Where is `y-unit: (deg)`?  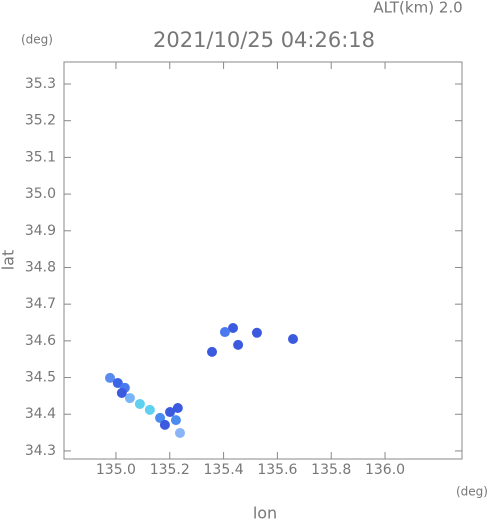
y-unit: (deg) is located at coordinates (37, 40).